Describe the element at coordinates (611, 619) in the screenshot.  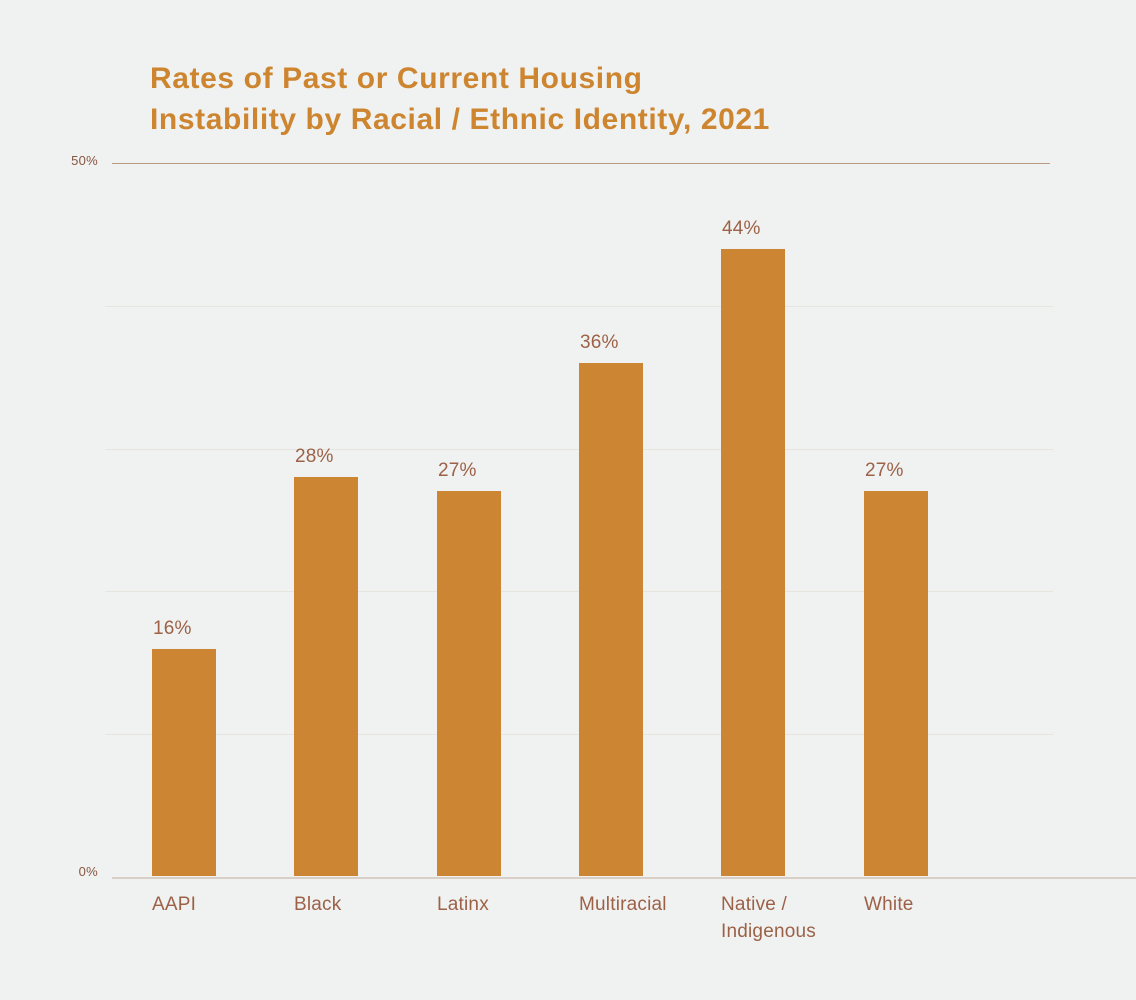
I see `bar-multiracial` at that location.